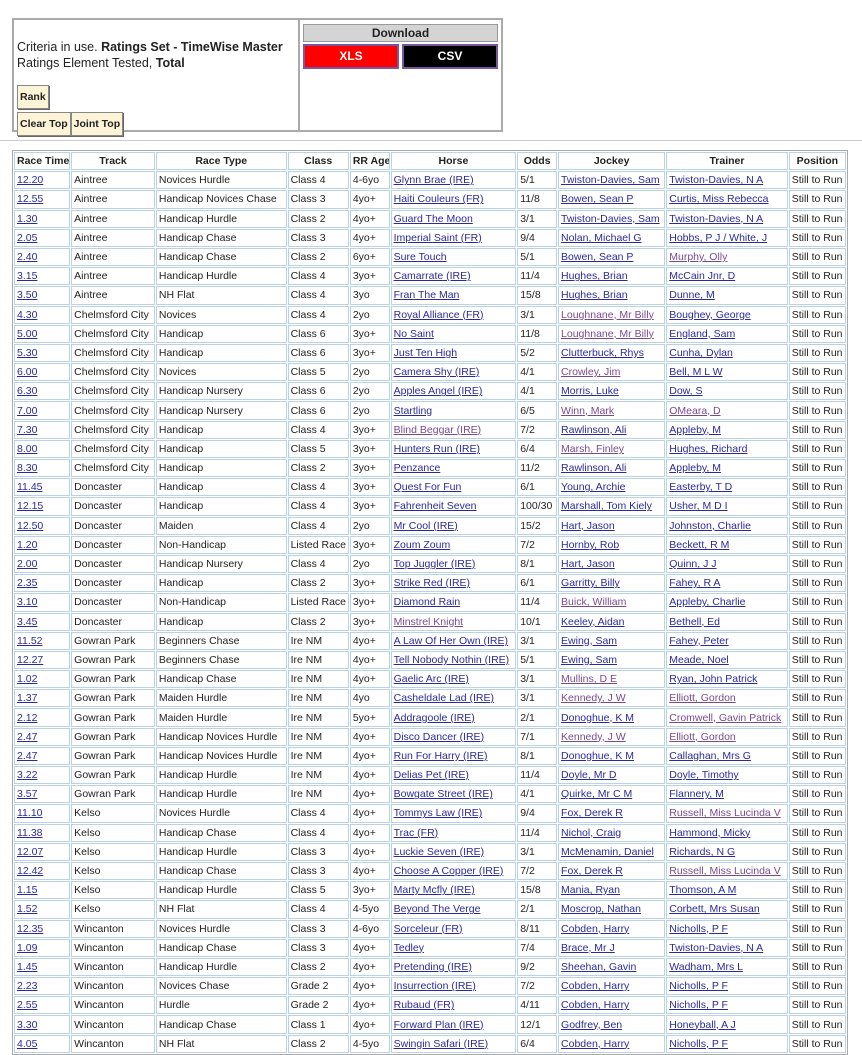  I want to click on horse-link: Casheldale Lad (IRE), so click(444, 698).